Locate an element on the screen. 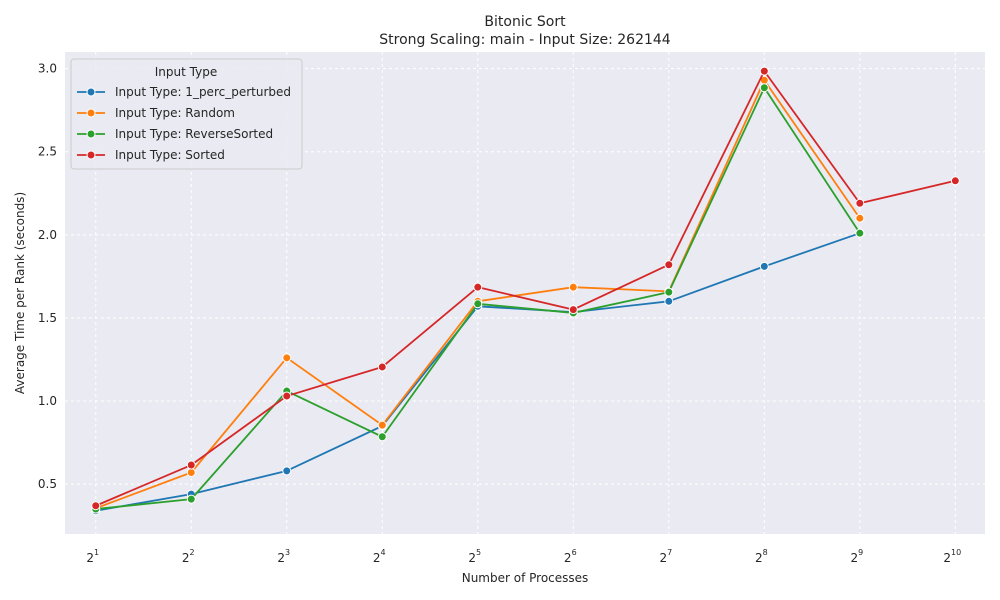 This screenshot has height=600, width=1000. y-tick-label: 2.0 is located at coordinates (47, 235).